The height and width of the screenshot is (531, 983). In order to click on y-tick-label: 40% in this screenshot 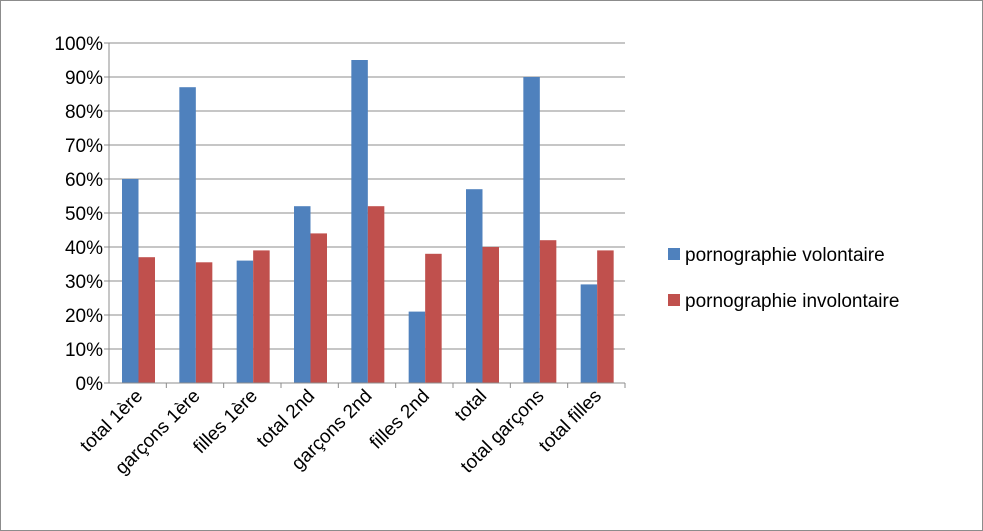, I will do `click(84, 248)`.